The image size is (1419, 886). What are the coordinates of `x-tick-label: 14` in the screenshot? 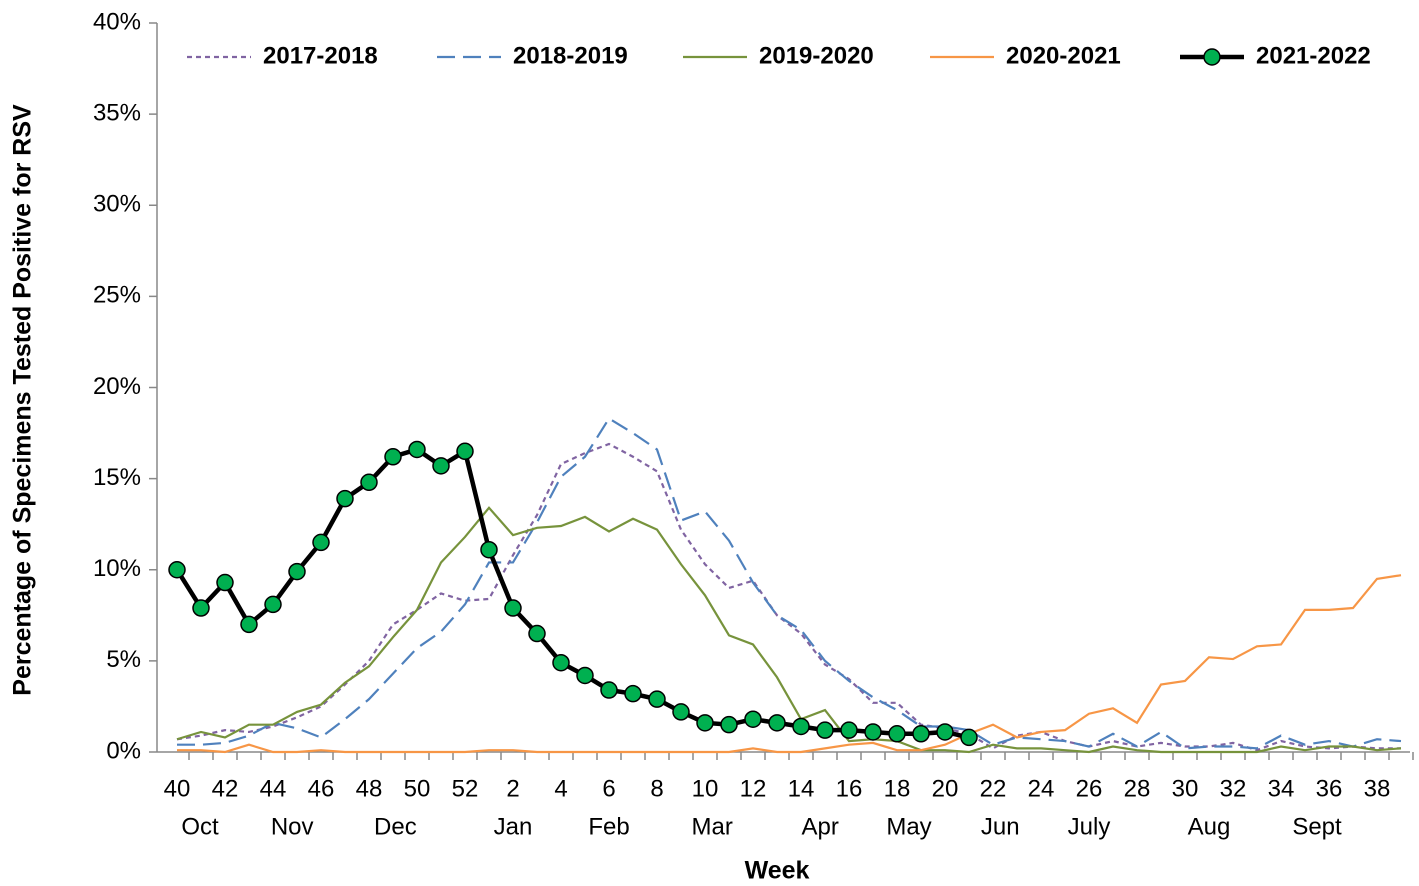 It's located at (801, 788).